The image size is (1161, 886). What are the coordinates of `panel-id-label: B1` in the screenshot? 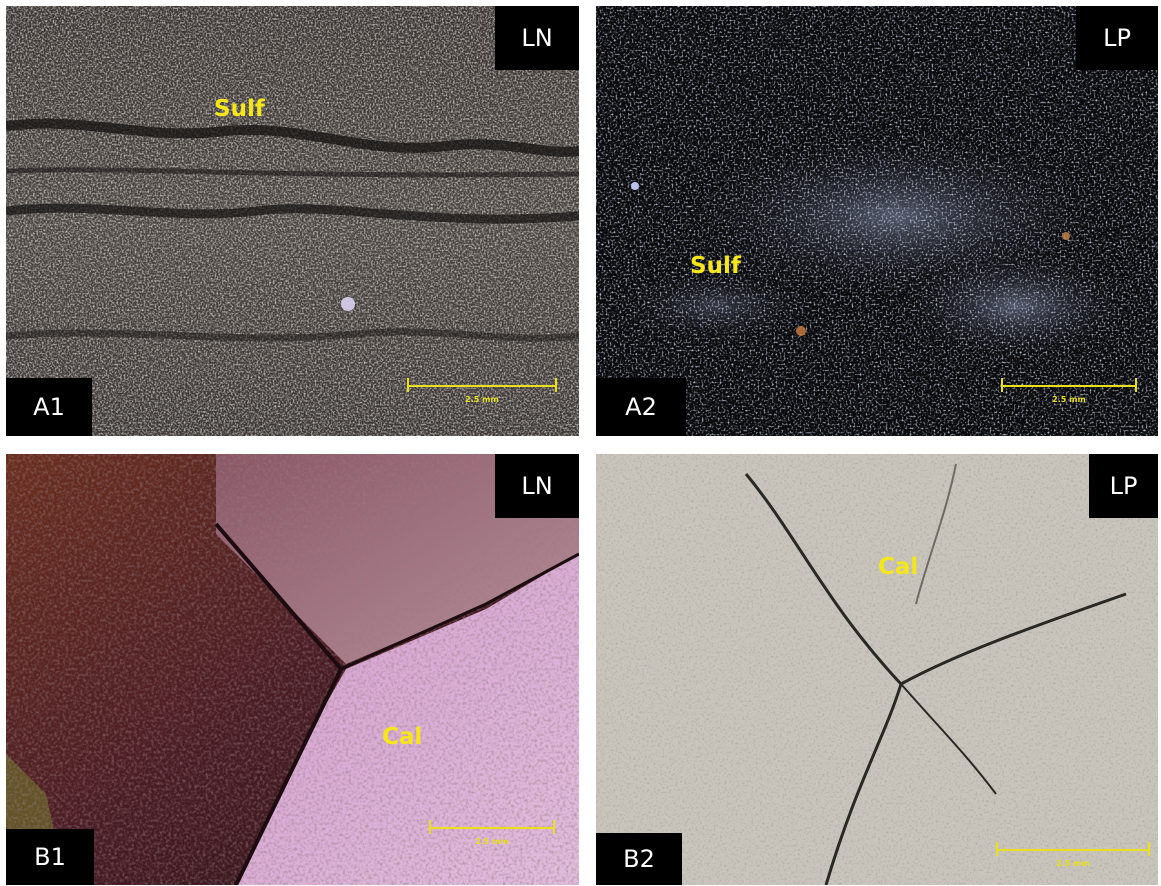 It's located at (50, 857).